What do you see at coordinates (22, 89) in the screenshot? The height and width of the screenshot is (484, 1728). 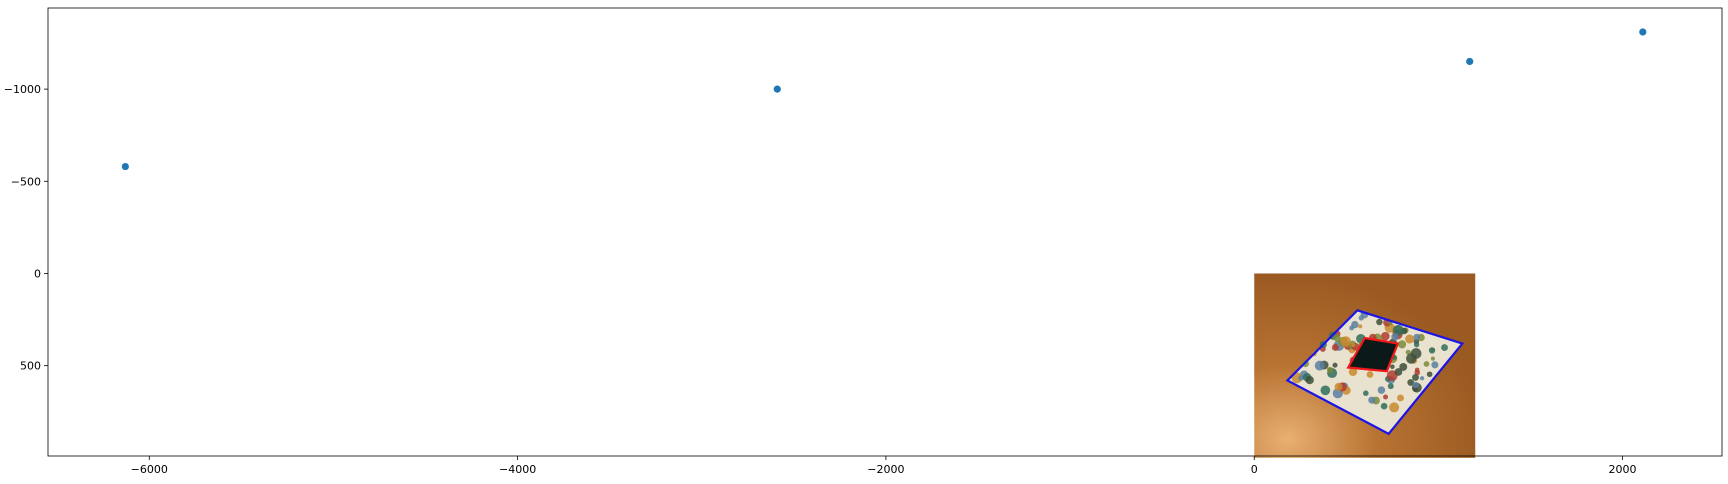 I see `y-tick-label: −1000` at bounding box center [22, 89].